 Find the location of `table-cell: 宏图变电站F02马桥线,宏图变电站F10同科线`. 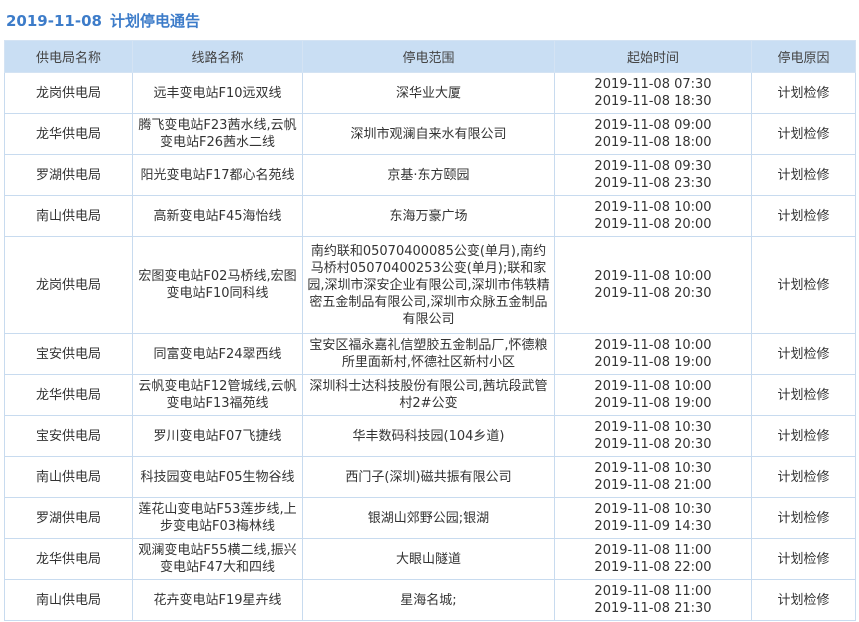

table-cell: 宏图变电站F02马桥线,宏图变电站F10同科线 is located at coordinates (217, 285).